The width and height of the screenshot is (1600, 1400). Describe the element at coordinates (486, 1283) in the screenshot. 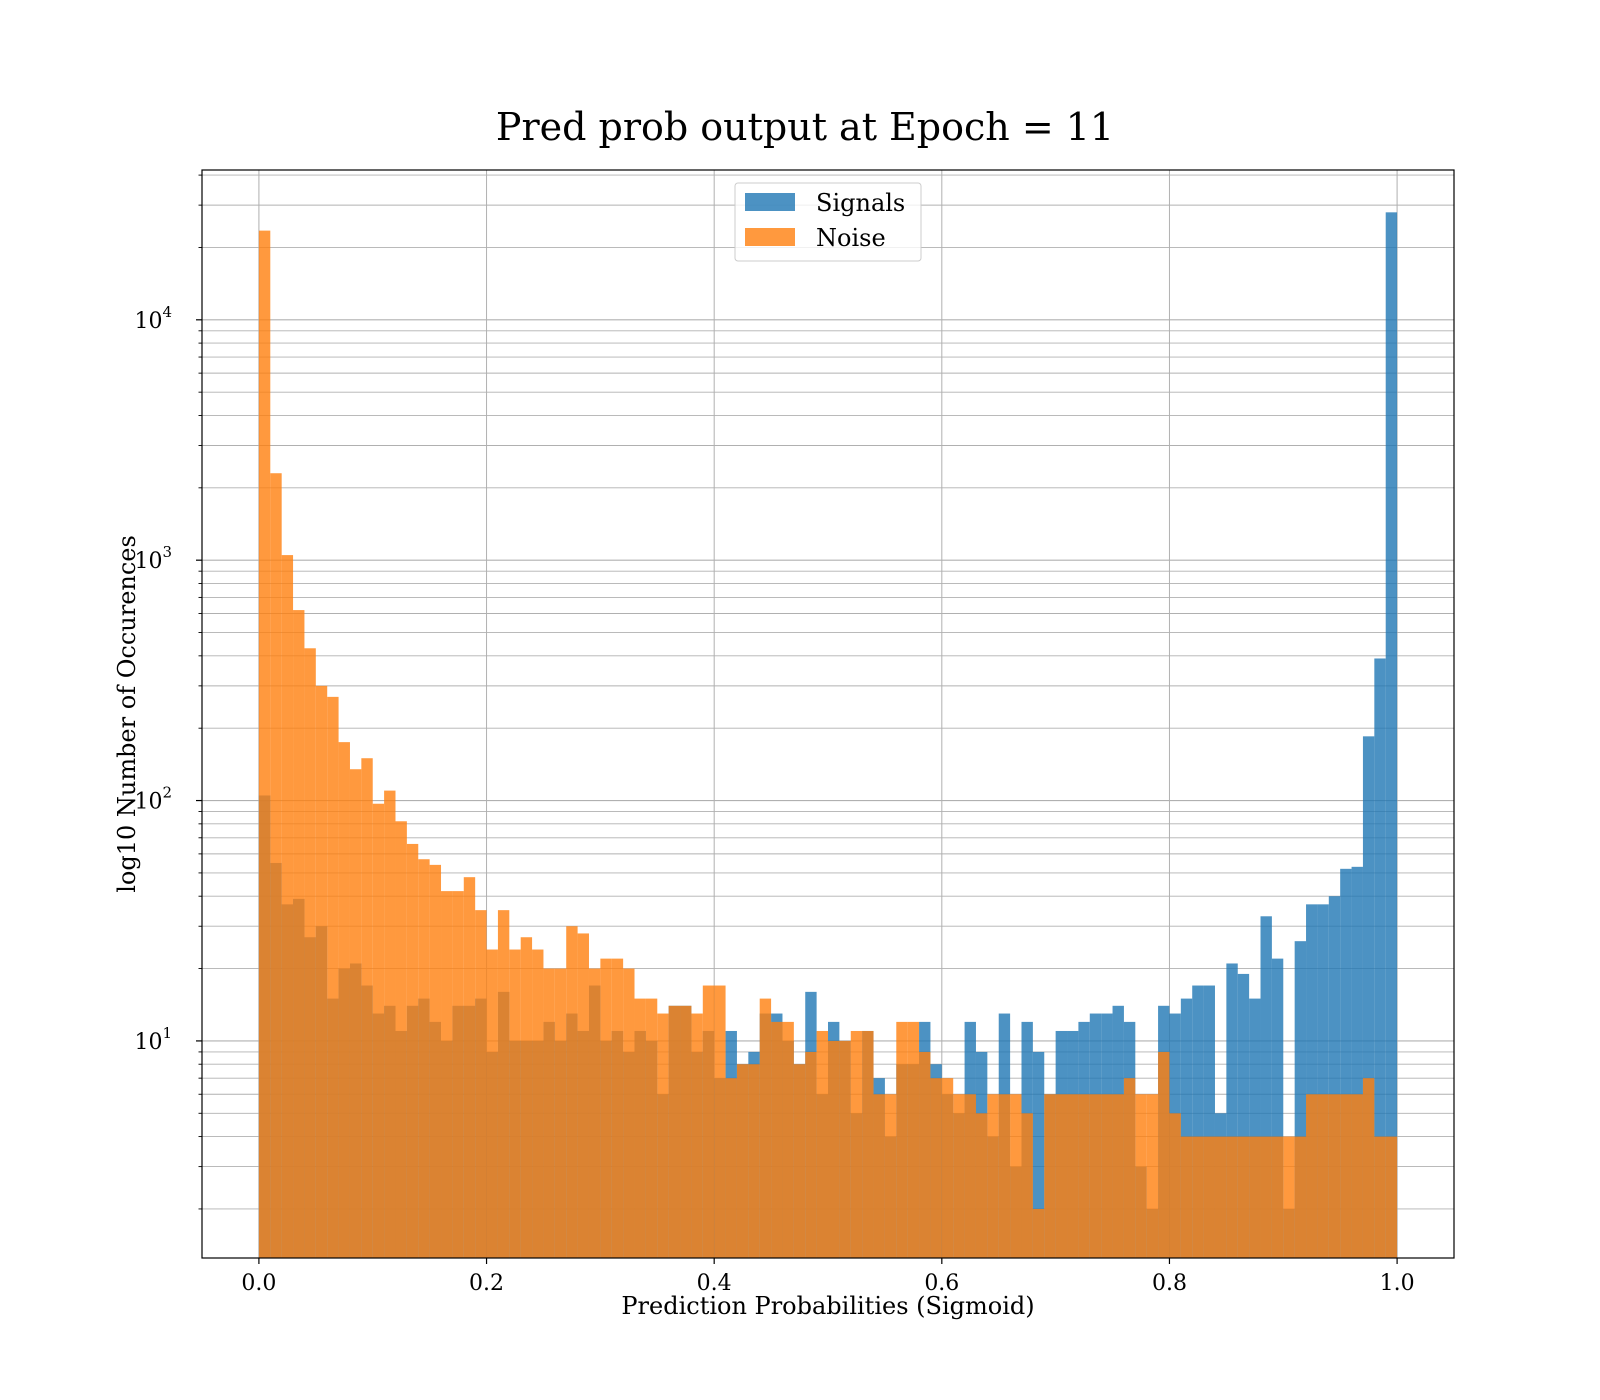

I see `x-tick-label: 0.2` at that location.